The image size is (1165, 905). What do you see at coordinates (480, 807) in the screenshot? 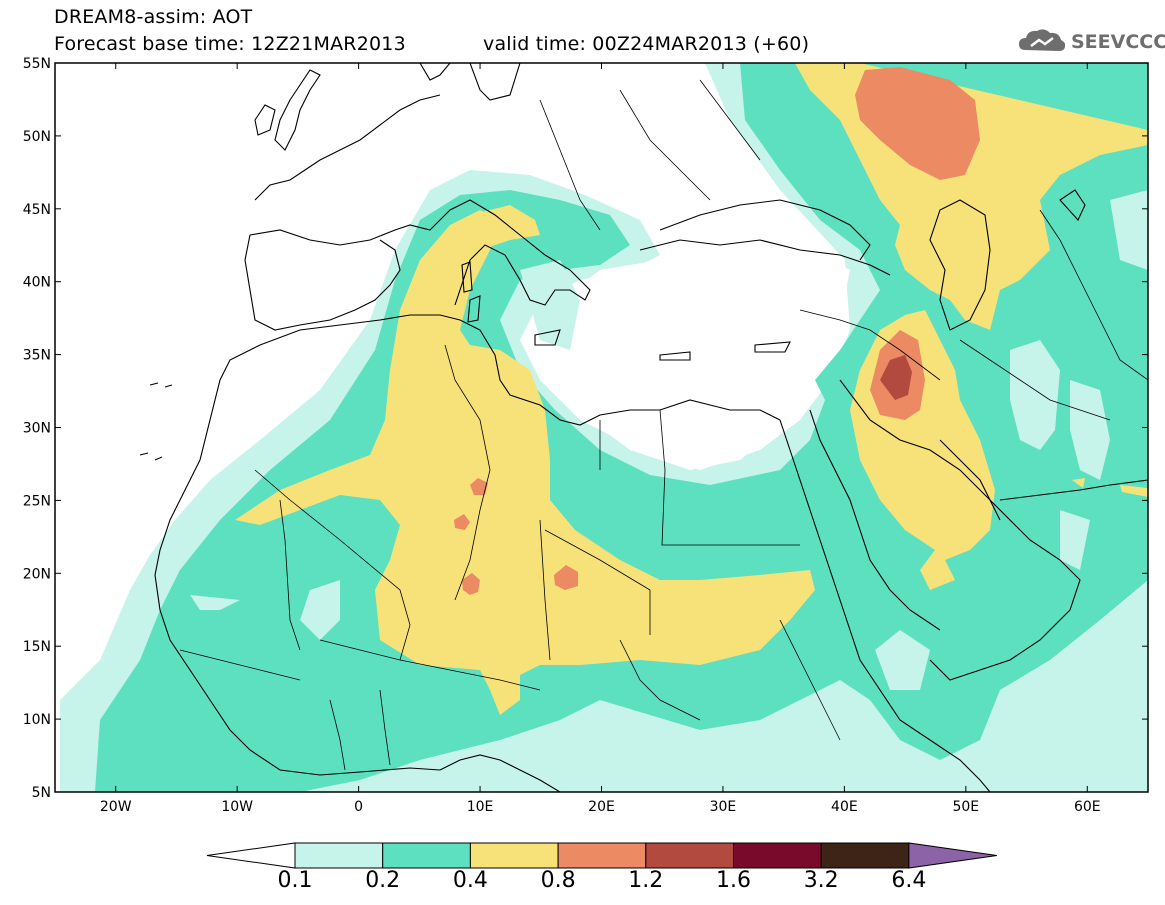
I see `lon-label: 10E` at bounding box center [480, 807].